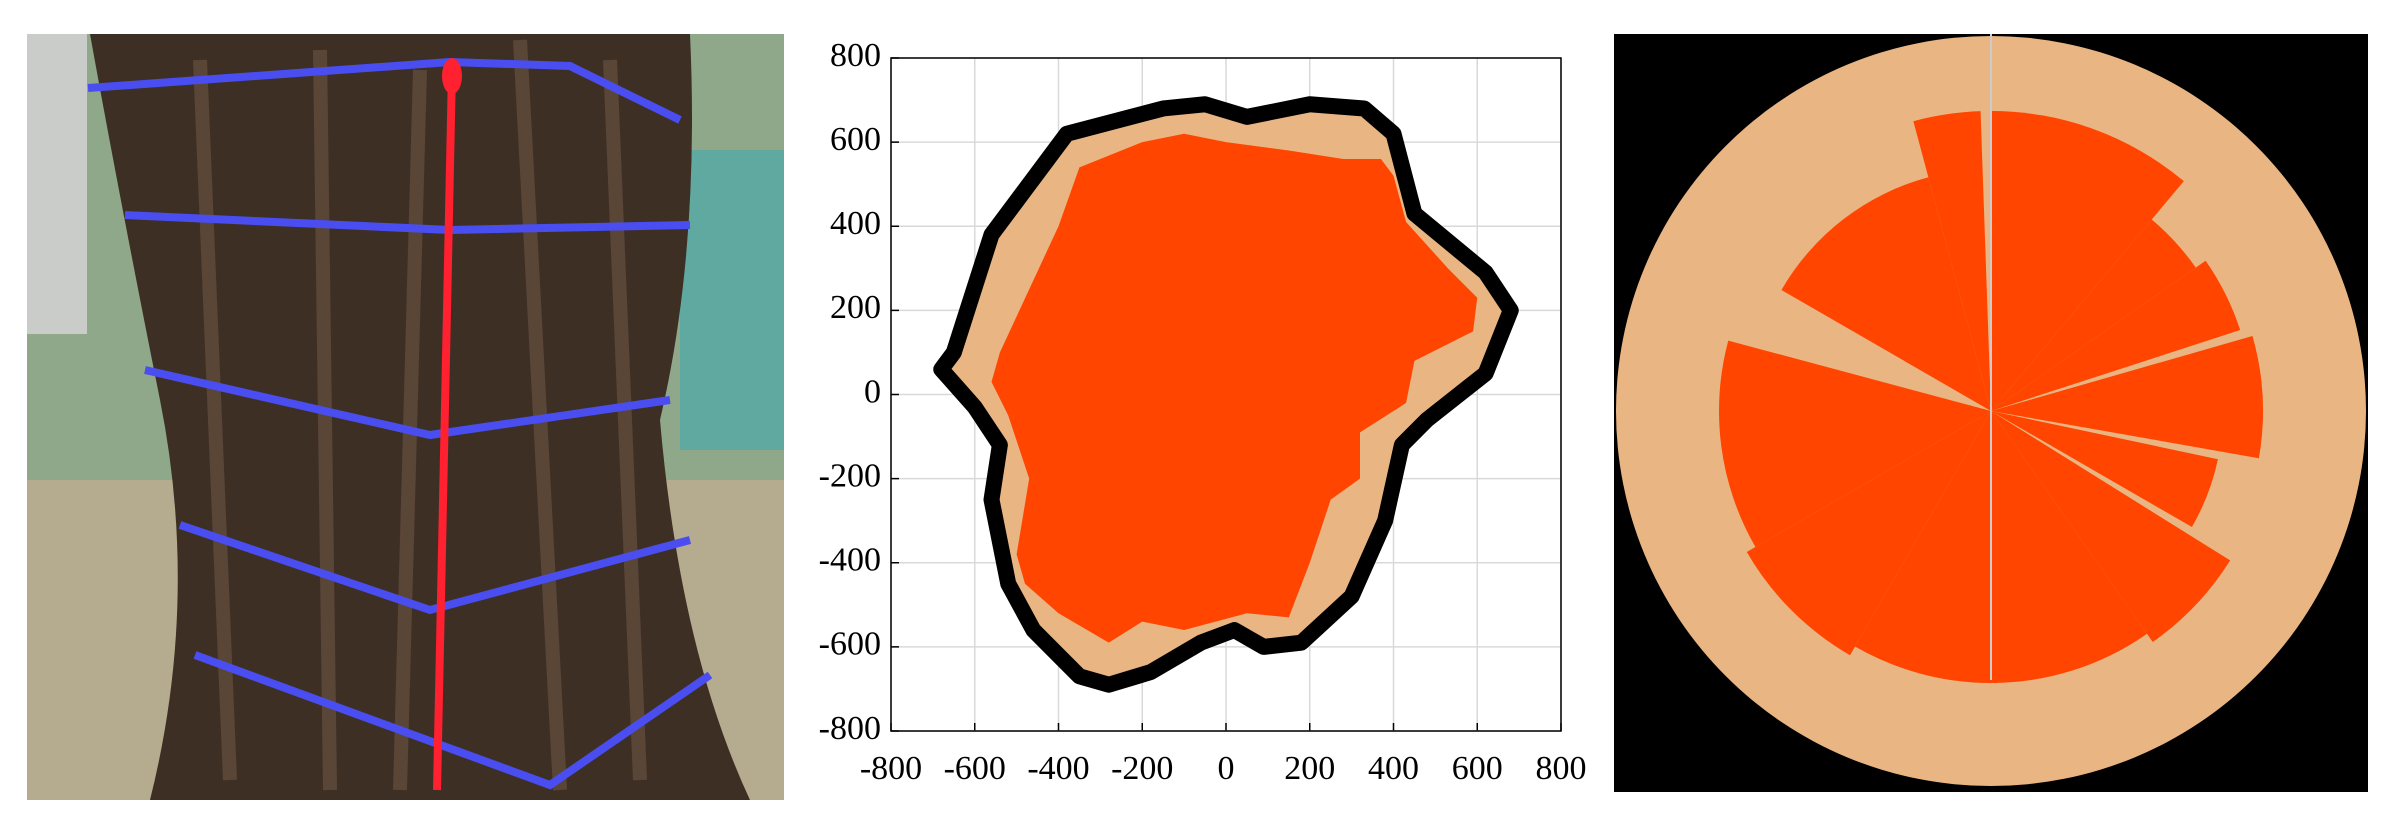 The width and height of the screenshot is (2388, 822). What do you see at coordinates (855, 139) in the screenshot?
I see `y-tick-label: 600` at bounding box center [855, 139].